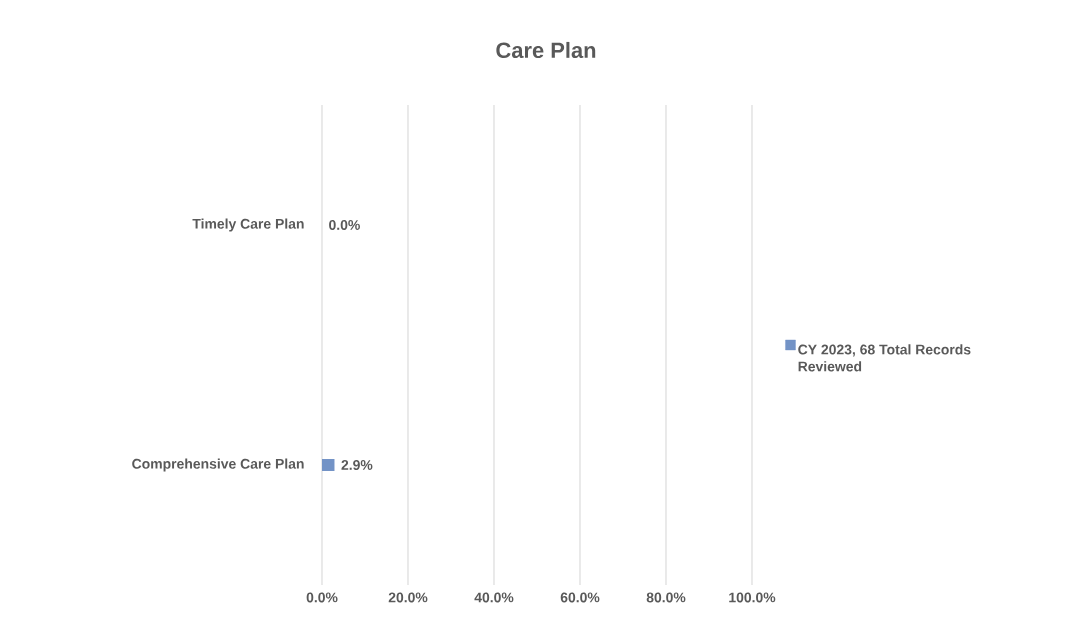  Describe the element at coordinates (322, 597) in the screenshot. I see `x-tick-label: 0.0%` at that location.